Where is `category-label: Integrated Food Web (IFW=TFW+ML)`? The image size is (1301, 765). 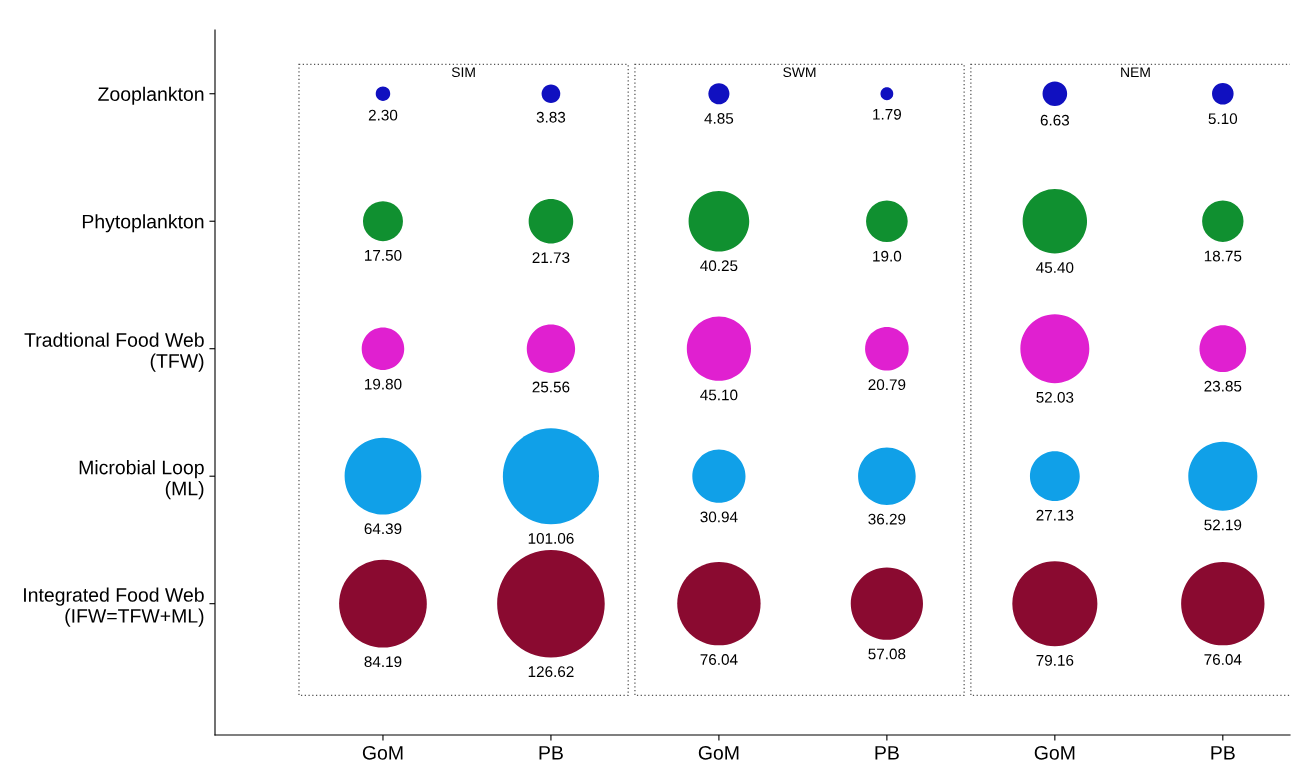 category-label: Integrated Food Web (IFW=TFW+ML) is located at coordinates (114, 607).